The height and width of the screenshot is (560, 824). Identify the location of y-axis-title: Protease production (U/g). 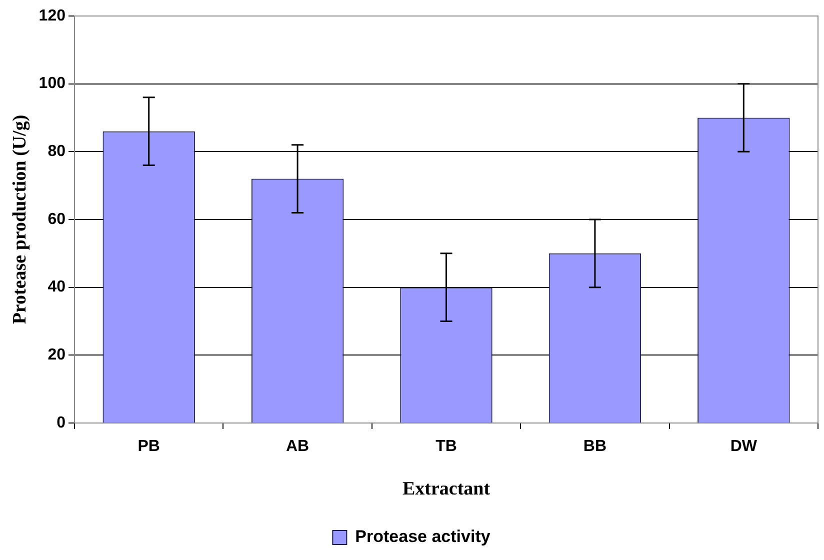
(19, 219).